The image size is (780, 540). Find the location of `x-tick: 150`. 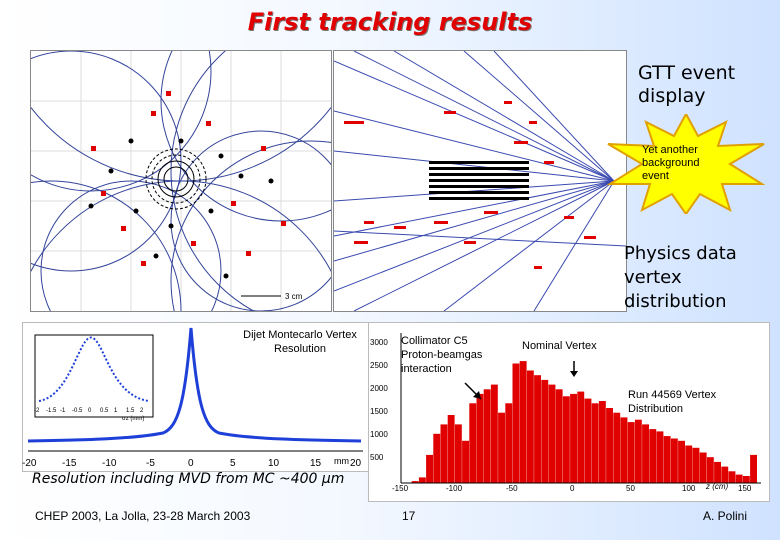

x-tick: 150 is located at coordinates (745, 488).